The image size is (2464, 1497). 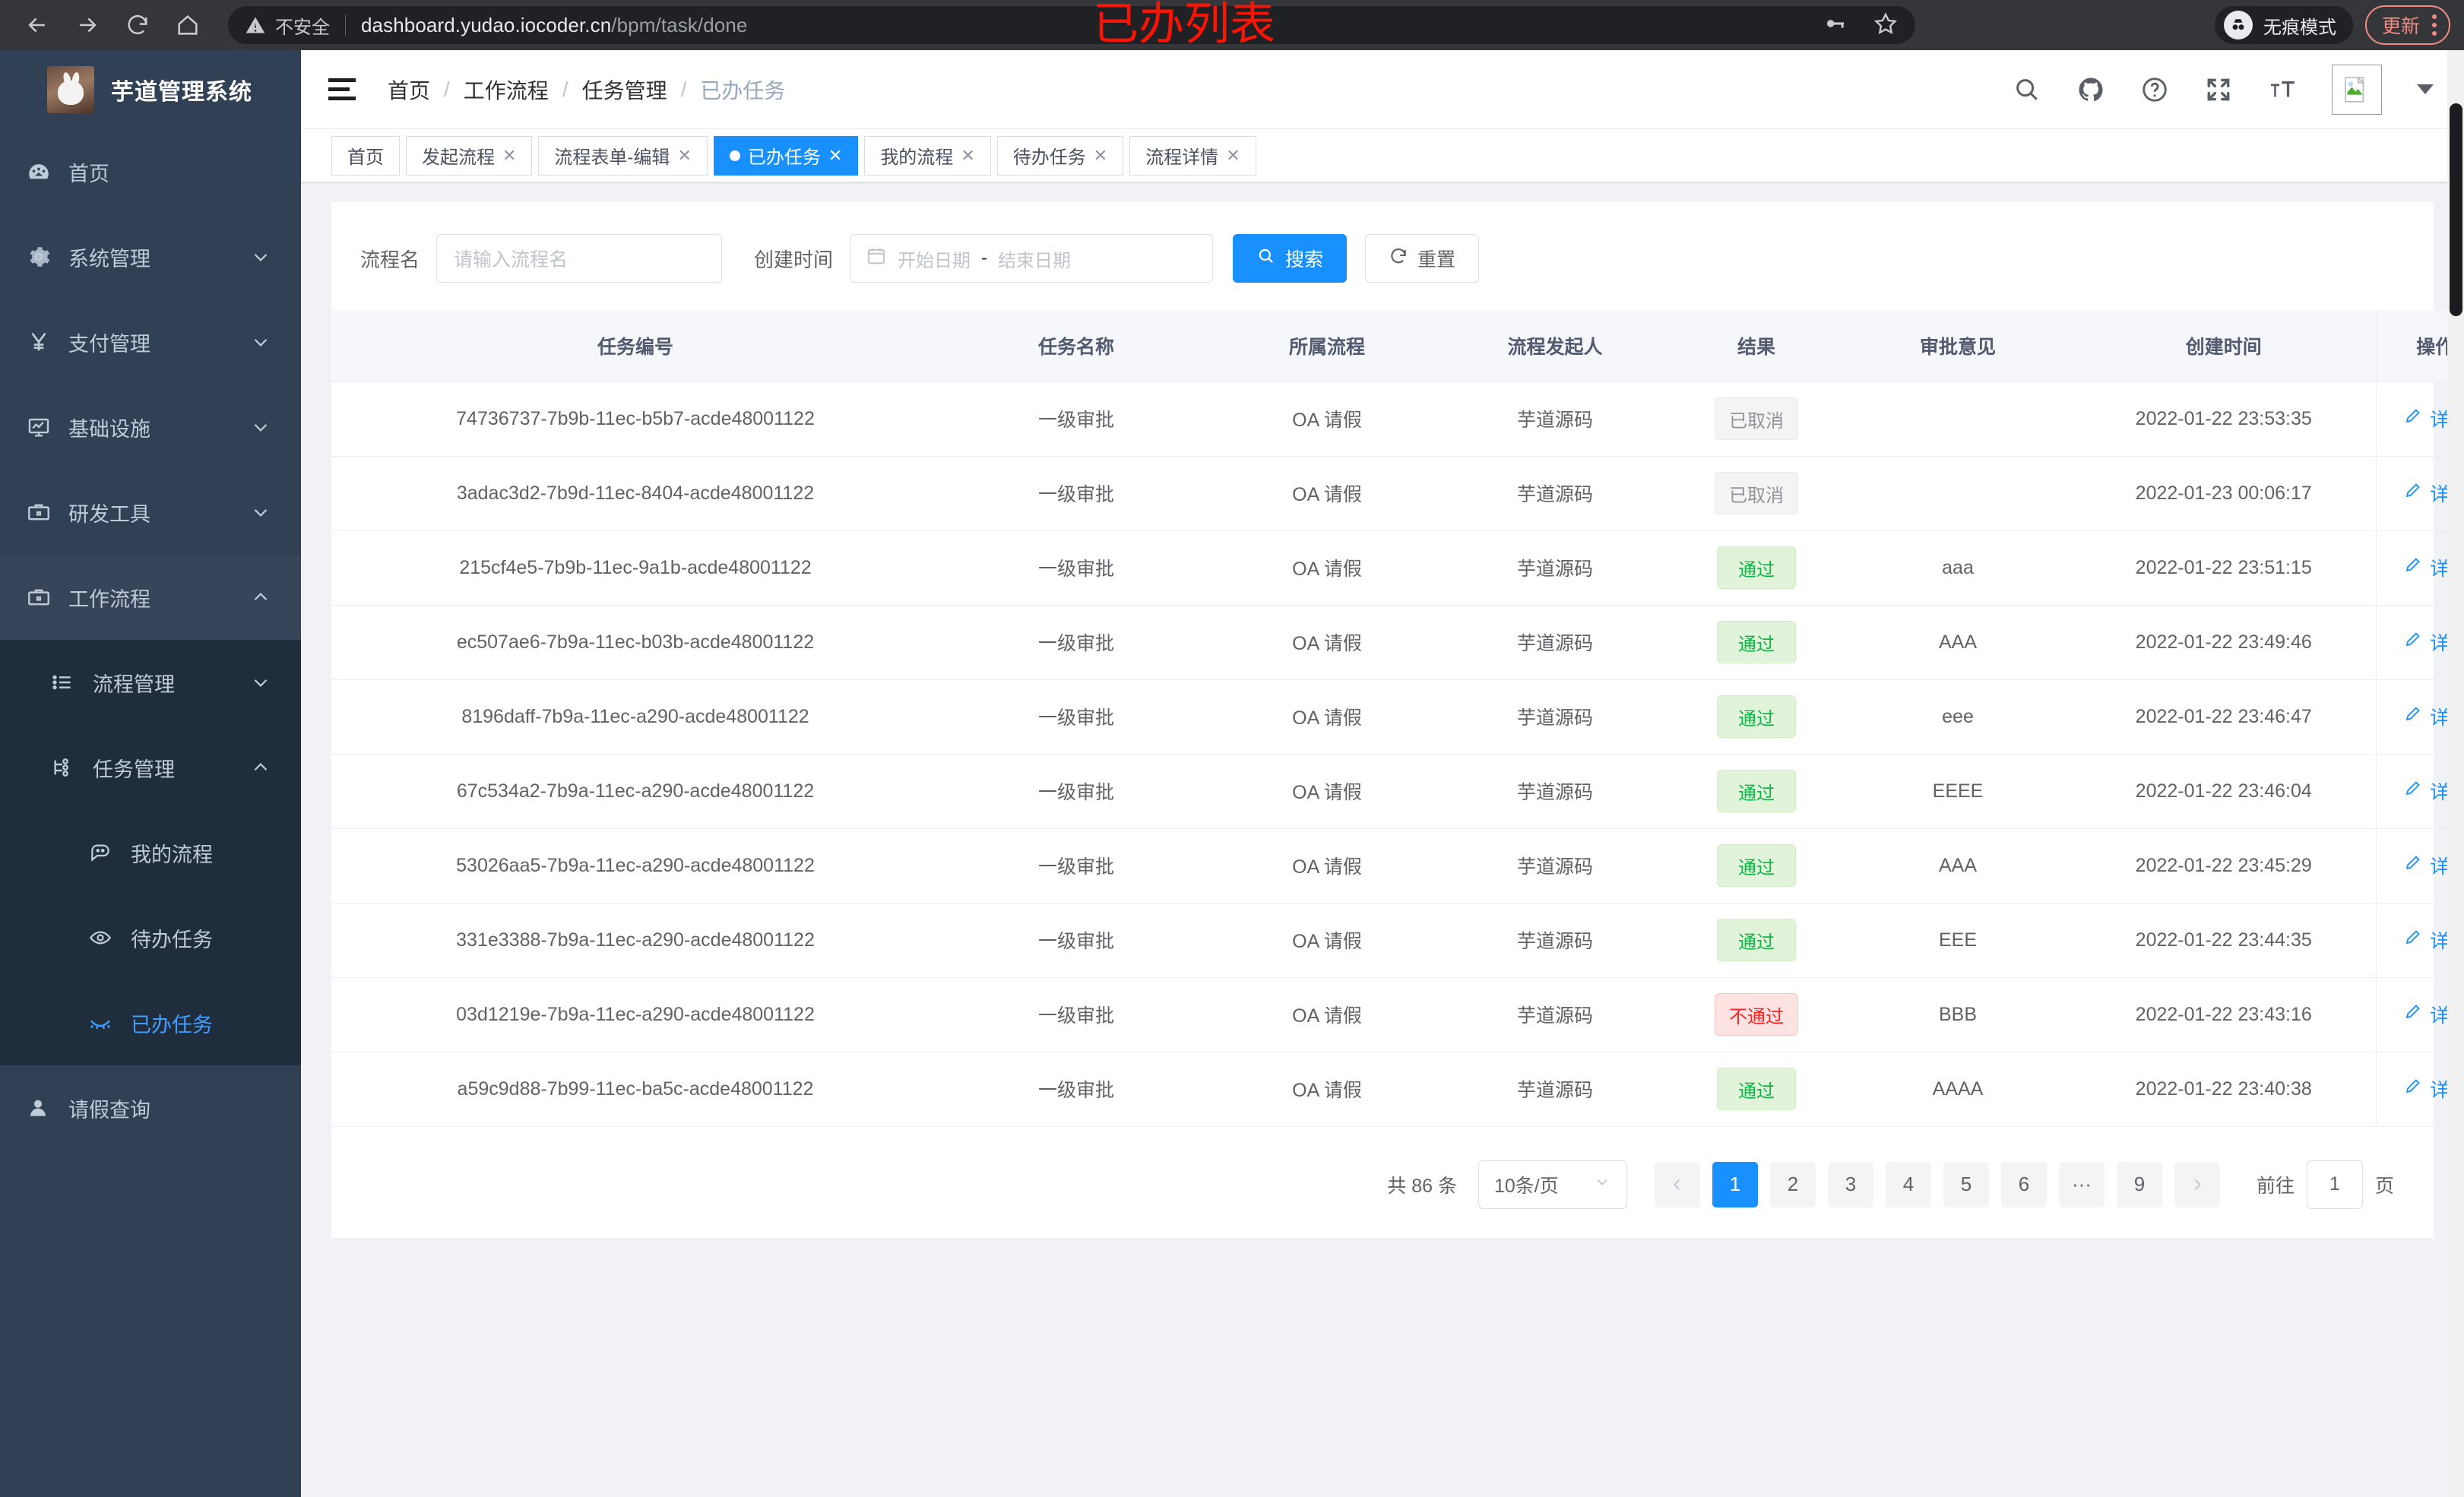 What do you see at coordinates (1908, 1184) in the screenshot?
I see `pagination-page-4: 4` at bounding box center [1908, 1184].